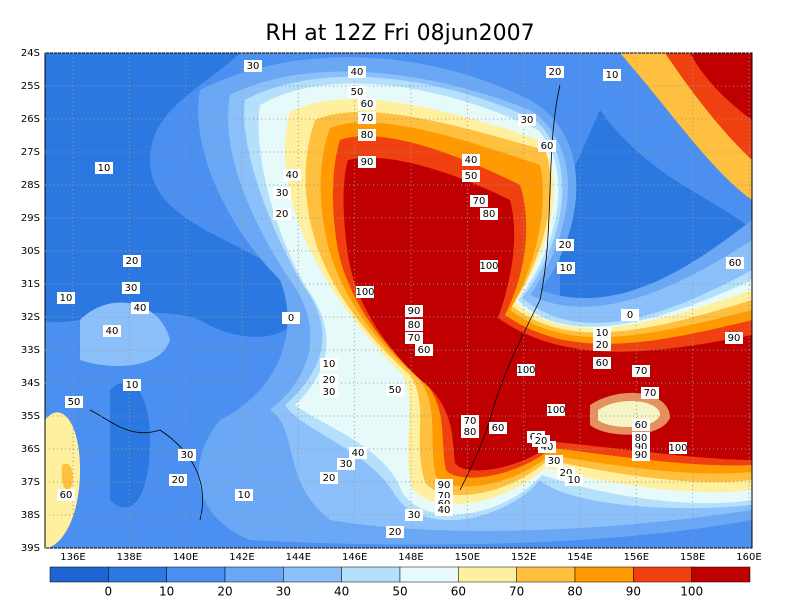 The height and width of the screenshot is (600, 800). What do you see at coordinates (748, 557) in the screenshot?
I see `lon-tick-label: 160E` at bounding box center [748, 557].